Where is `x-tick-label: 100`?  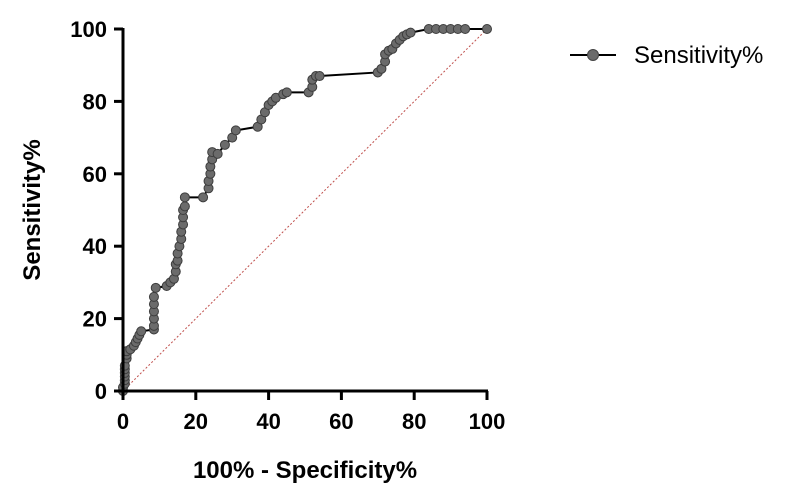
x-tick-label: 100 is located at coordinates (487, 421).